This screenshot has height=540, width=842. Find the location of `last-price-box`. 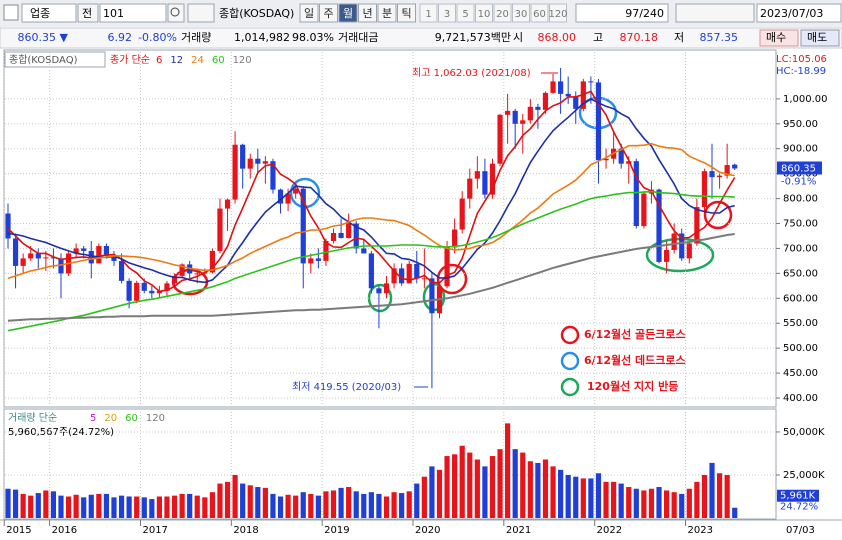

last-price-box is located at coordinates (799, 168).